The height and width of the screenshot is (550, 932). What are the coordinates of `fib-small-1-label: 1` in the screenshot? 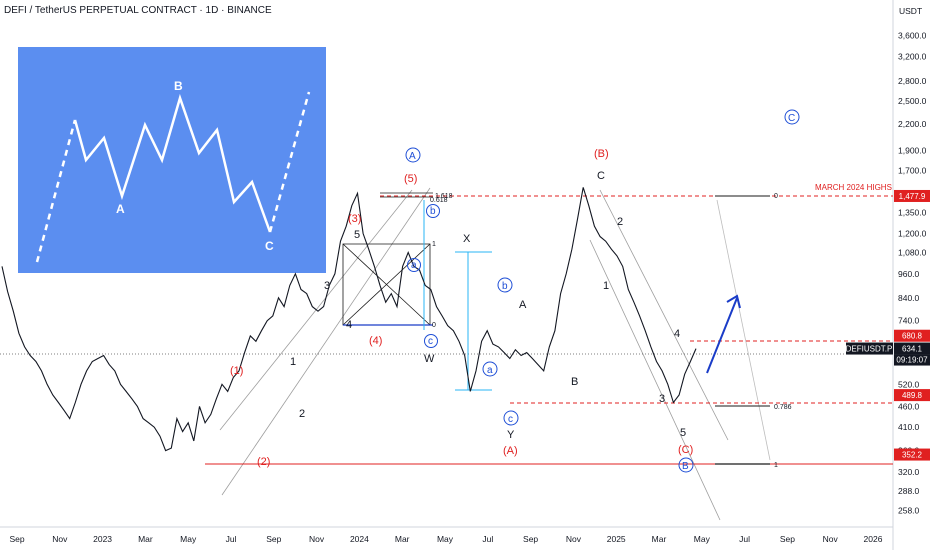 It's located at (434, 244).